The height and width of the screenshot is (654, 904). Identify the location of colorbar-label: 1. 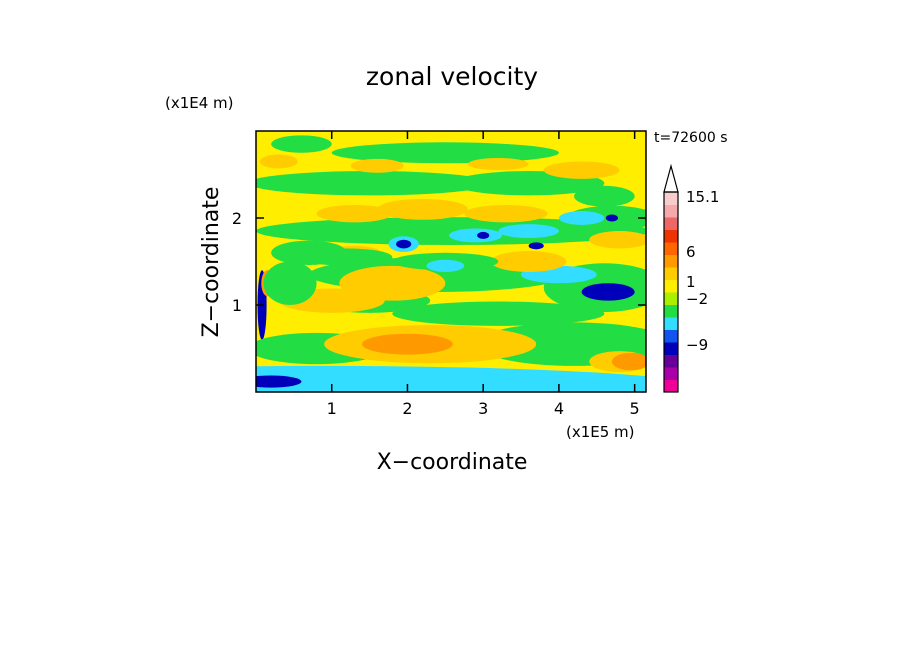
(691, 282).